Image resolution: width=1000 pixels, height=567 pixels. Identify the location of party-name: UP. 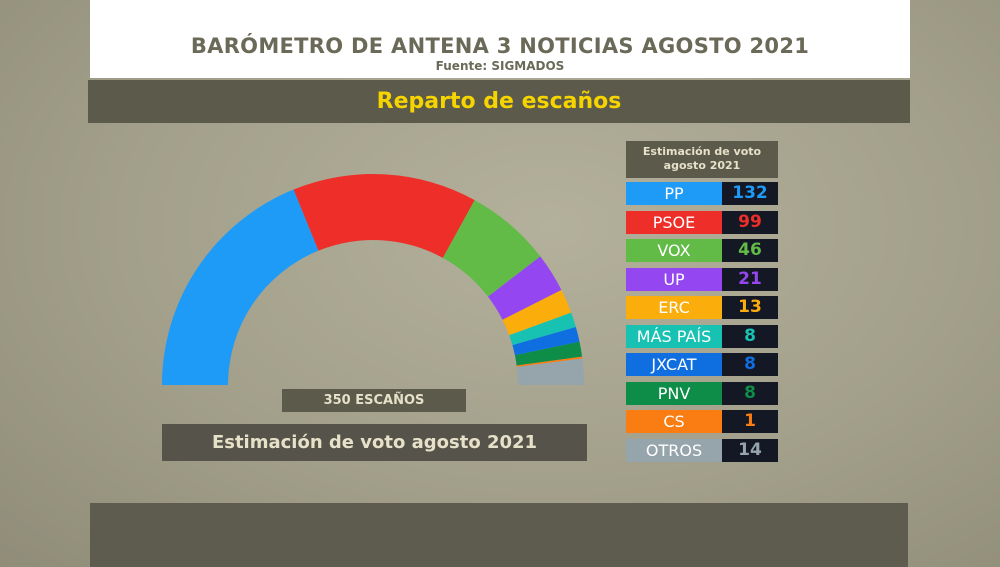
(674, 279).